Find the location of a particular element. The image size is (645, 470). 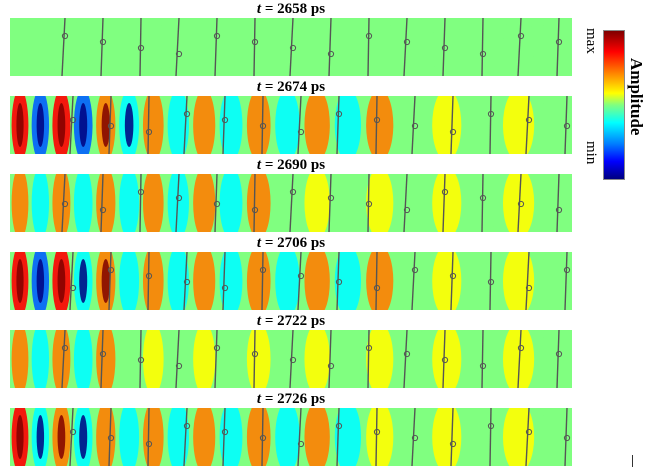

colorbar: max min Amplitude is located at coordinates (613, 100).